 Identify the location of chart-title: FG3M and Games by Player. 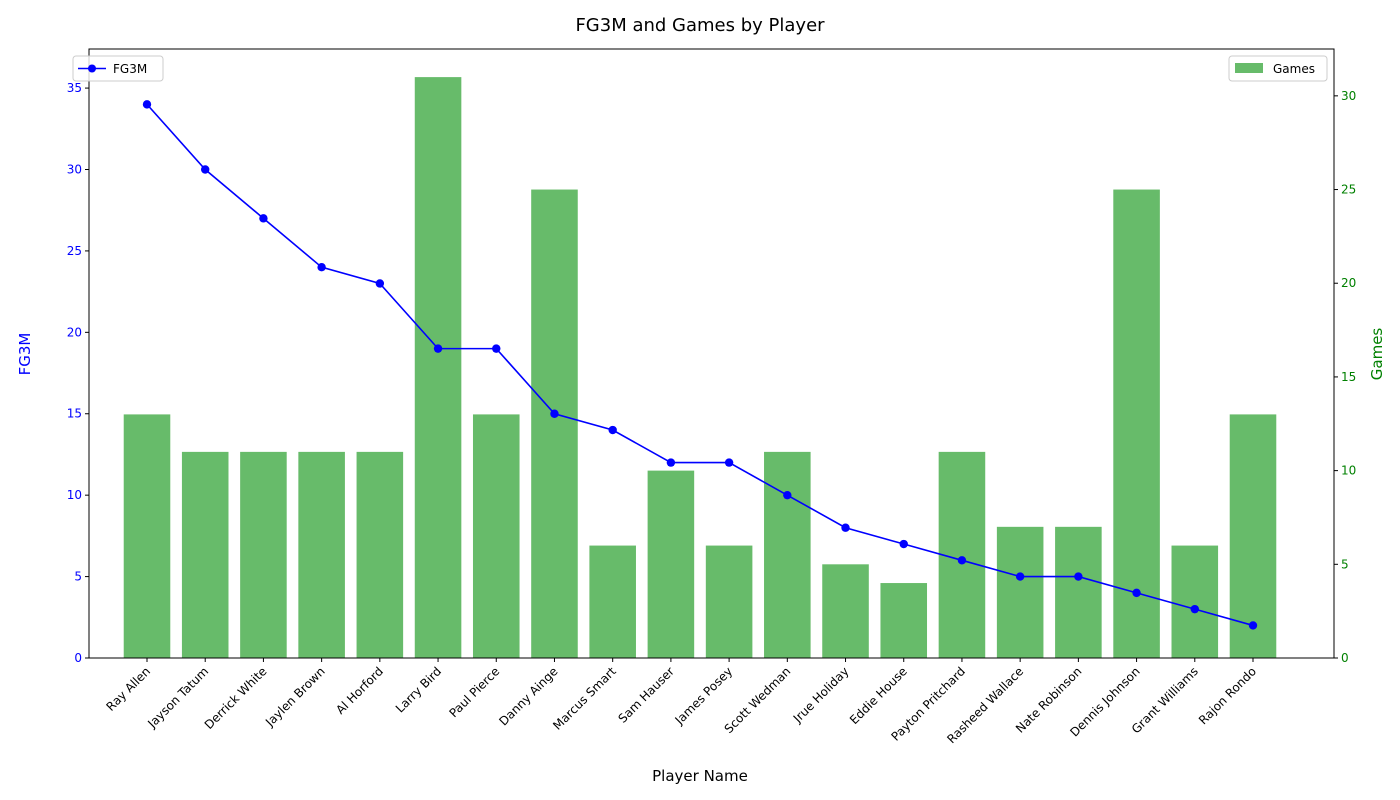
(700, 25).